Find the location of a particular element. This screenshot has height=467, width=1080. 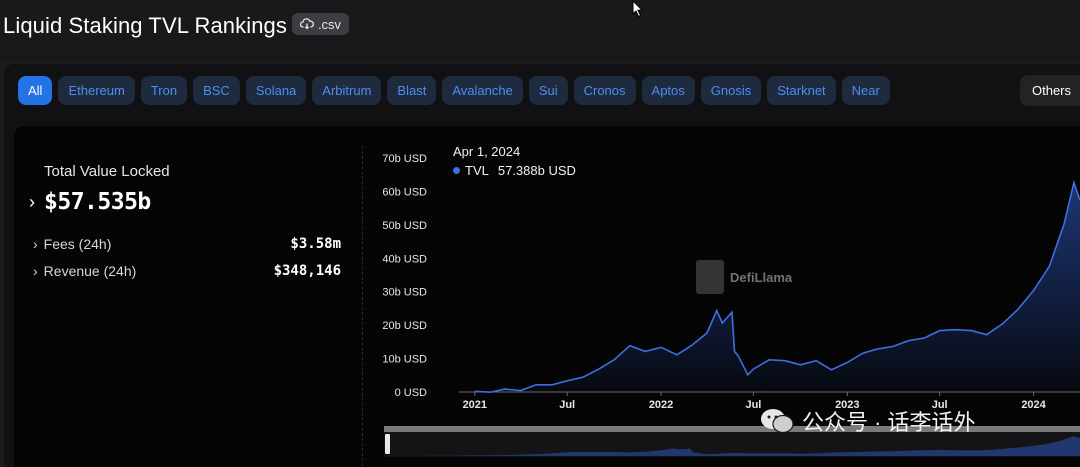

defillama-watermark: DefiLlama is located at coordinates (744, 277).